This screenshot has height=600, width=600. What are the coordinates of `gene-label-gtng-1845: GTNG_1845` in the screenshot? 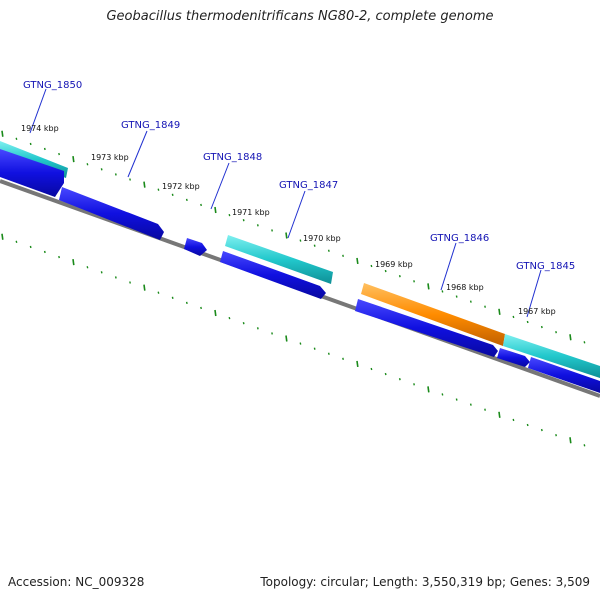 It's located at (545, 266).